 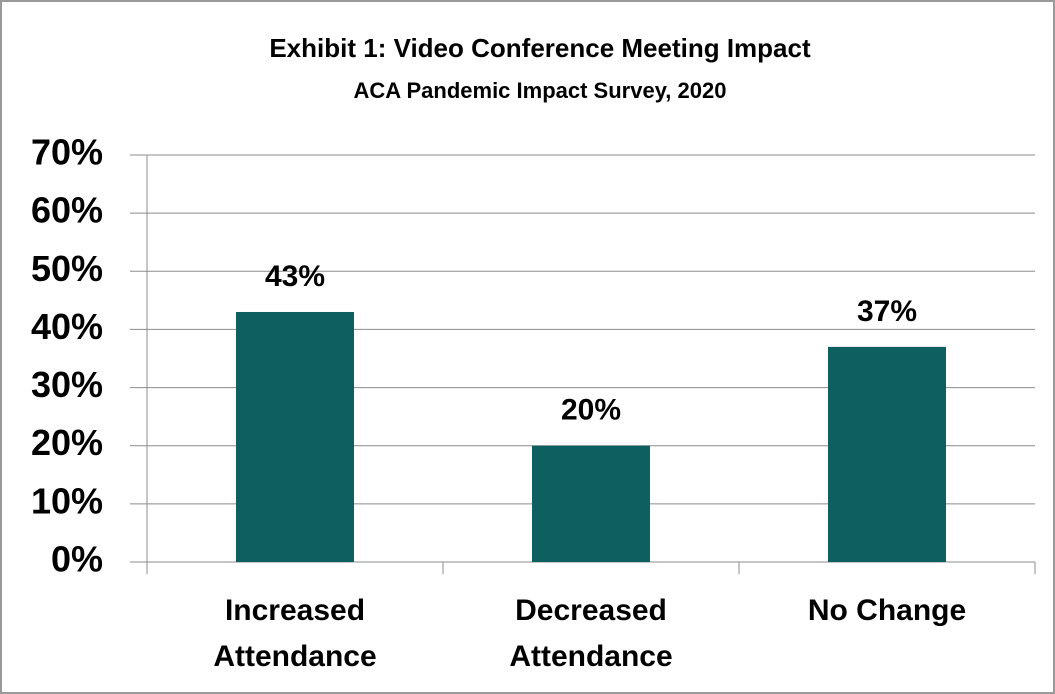 What do you see at coordinates (67, 210) in the screenshot?
I see `y-tick-label: 60%` at bounding box center [67, 210].